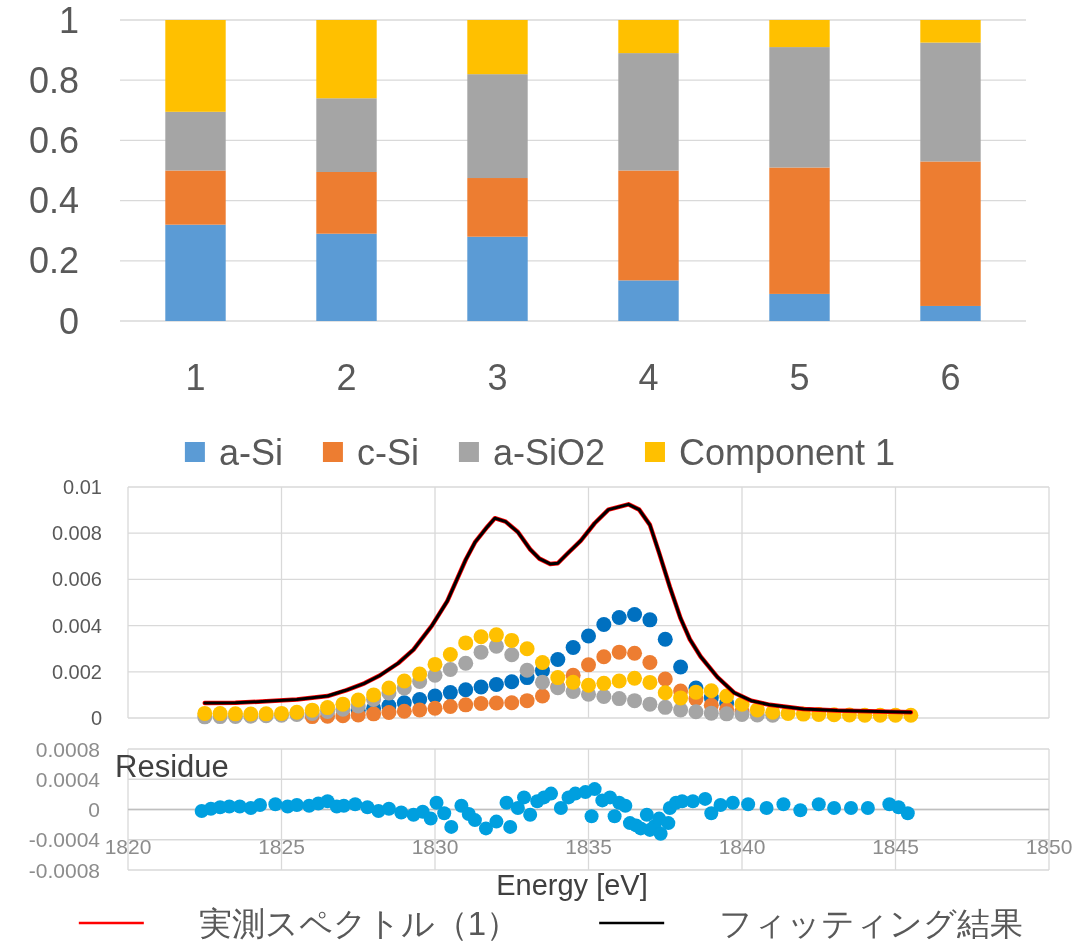 The width and height of the screenshot is (1074, 946). I want to click on x-tick-label: 1840, so click(742, 846).